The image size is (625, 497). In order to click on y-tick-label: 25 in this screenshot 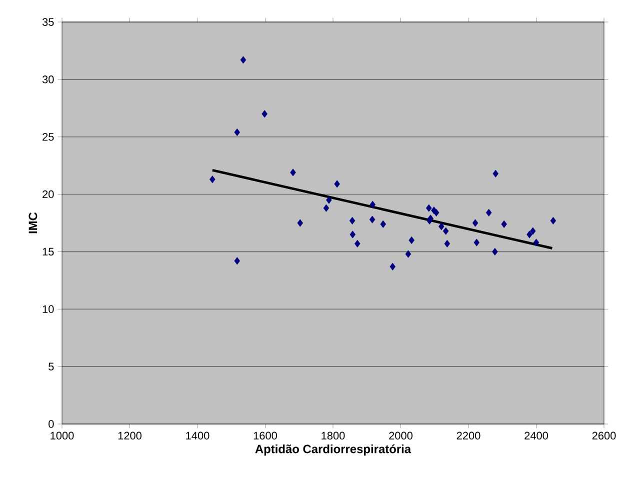, I will do `click(48, 136)`.